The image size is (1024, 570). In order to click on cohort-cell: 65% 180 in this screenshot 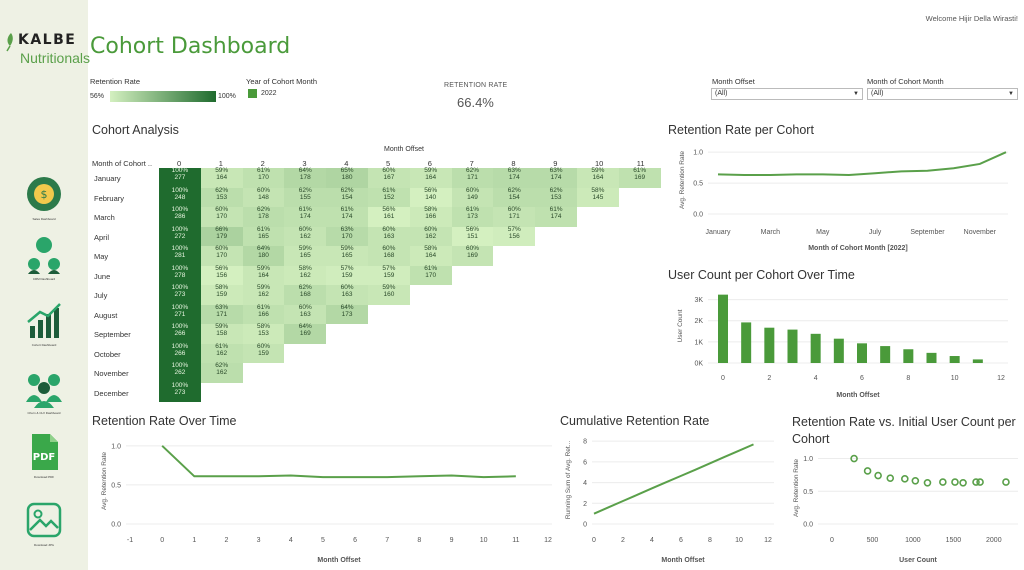, I will do `click(347, 177)`.